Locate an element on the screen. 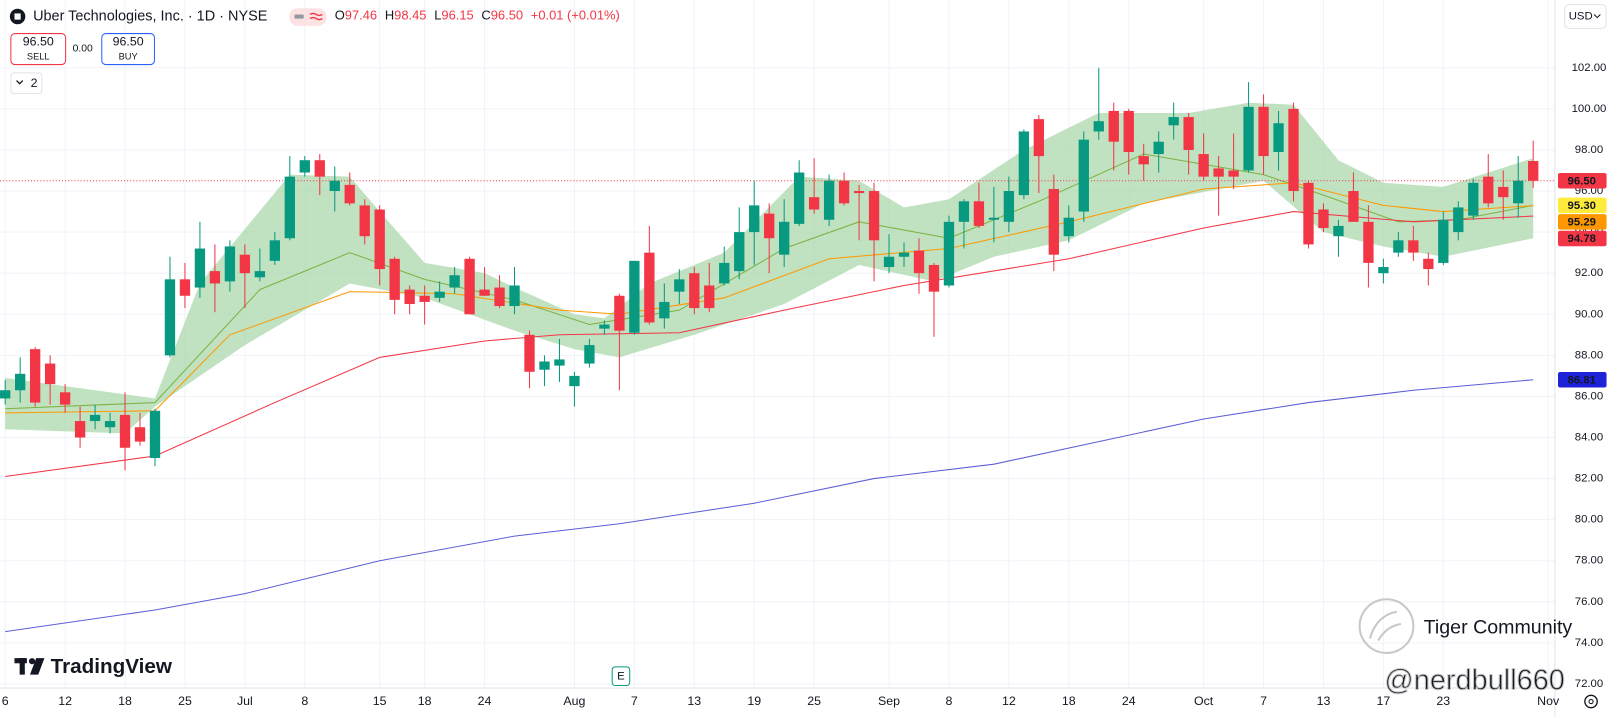 This screenshot has height=717, width=1620. watermark-text: Tiger Community is located at coordinates (1498, 627).